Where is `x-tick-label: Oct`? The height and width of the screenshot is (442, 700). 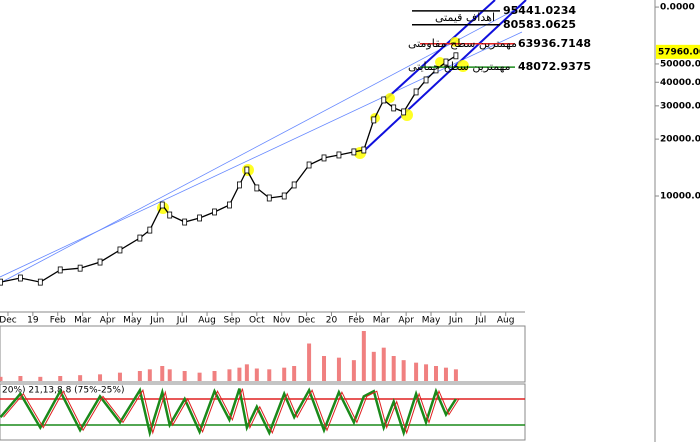
x-tick-label: Oct is located at coordinates (257, 321).